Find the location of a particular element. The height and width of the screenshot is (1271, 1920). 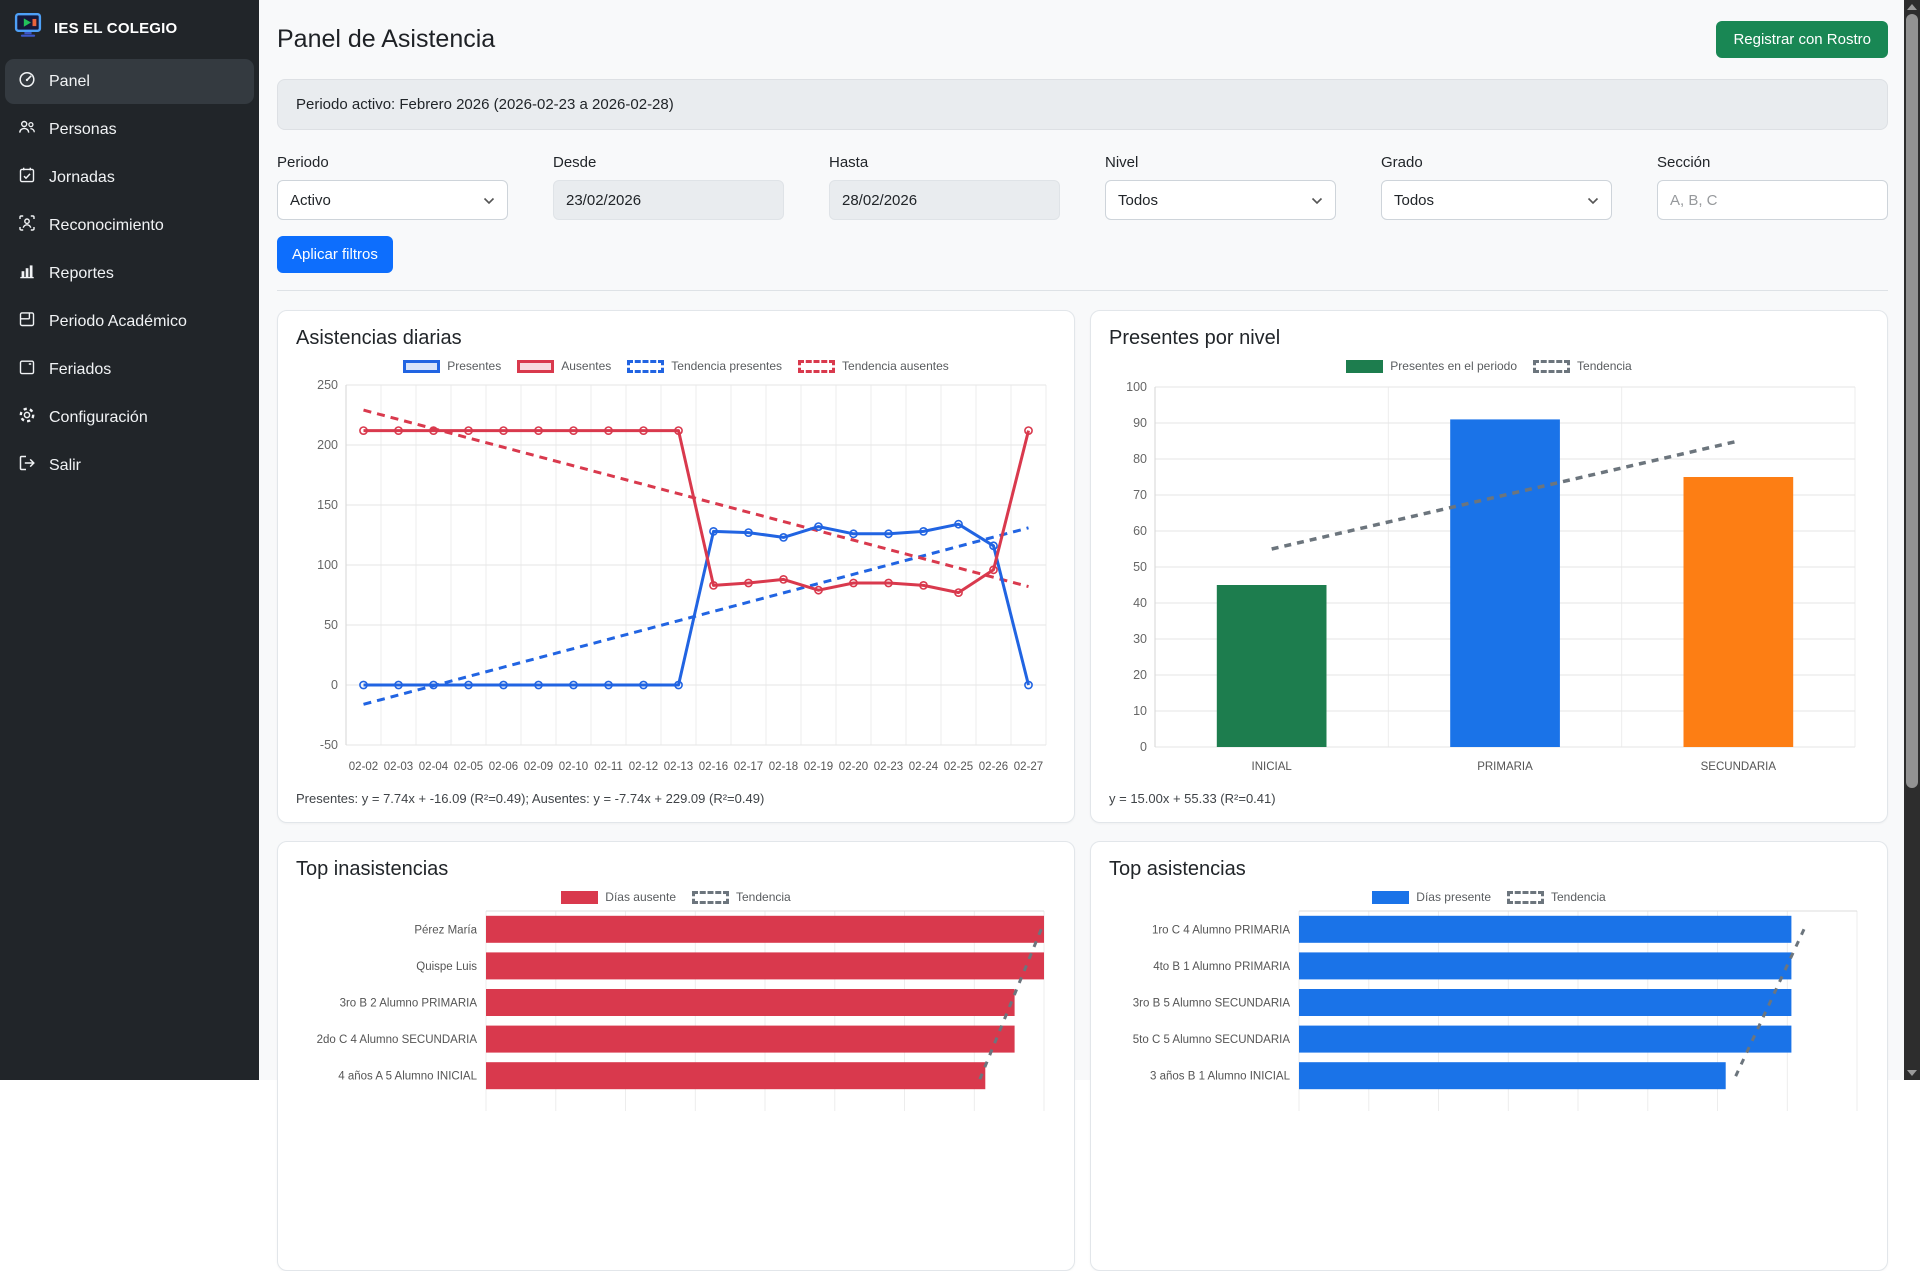

periodo-select: Activo is located at coordinates (392, 200).